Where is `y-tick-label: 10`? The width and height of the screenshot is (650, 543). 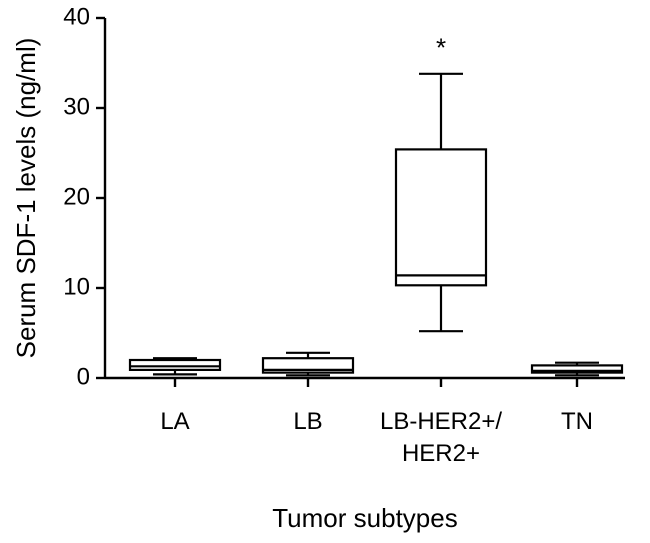 y-tick-label: 10 is located at coordinates (76, 286).